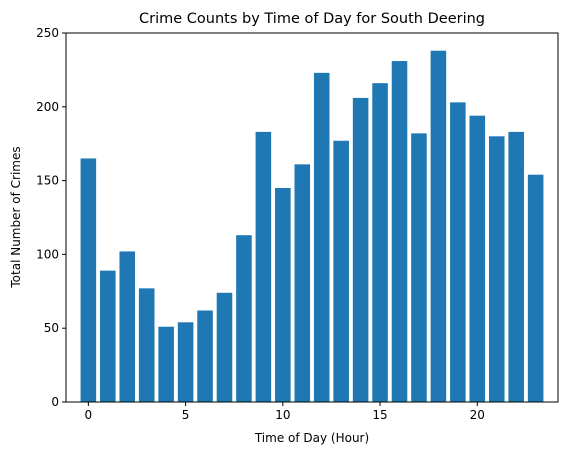 The height and width of the screenshot is (455, 575). What do you see at coordinates (477, 415) in the screenshot?
I see `x-tick-label: 20` at bounding box center [477, 415].